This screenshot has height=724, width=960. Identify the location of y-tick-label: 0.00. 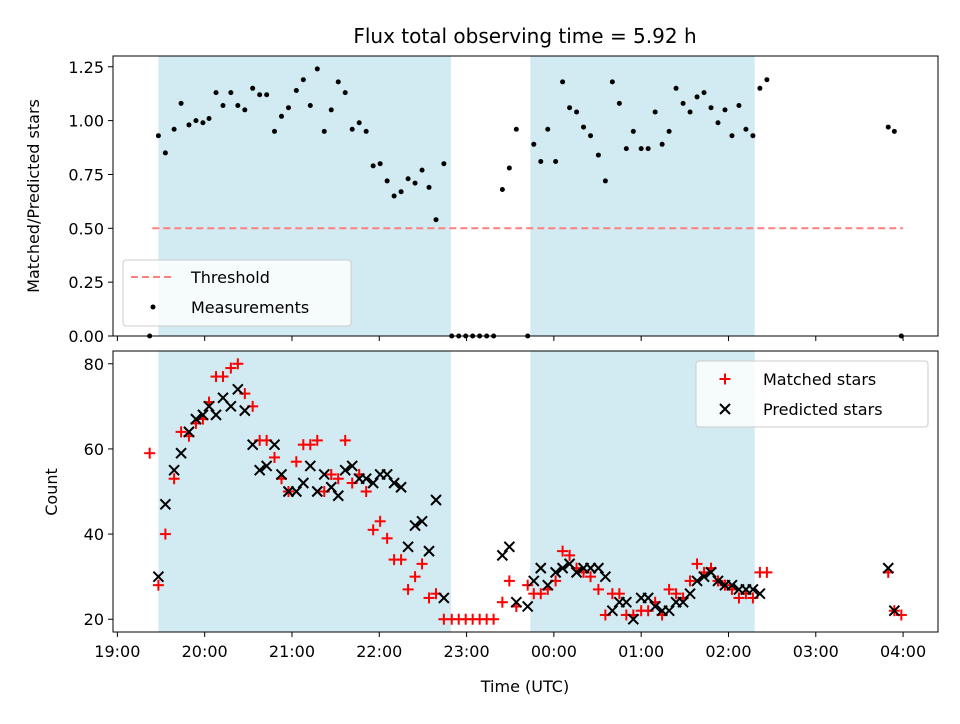
(86, 336).